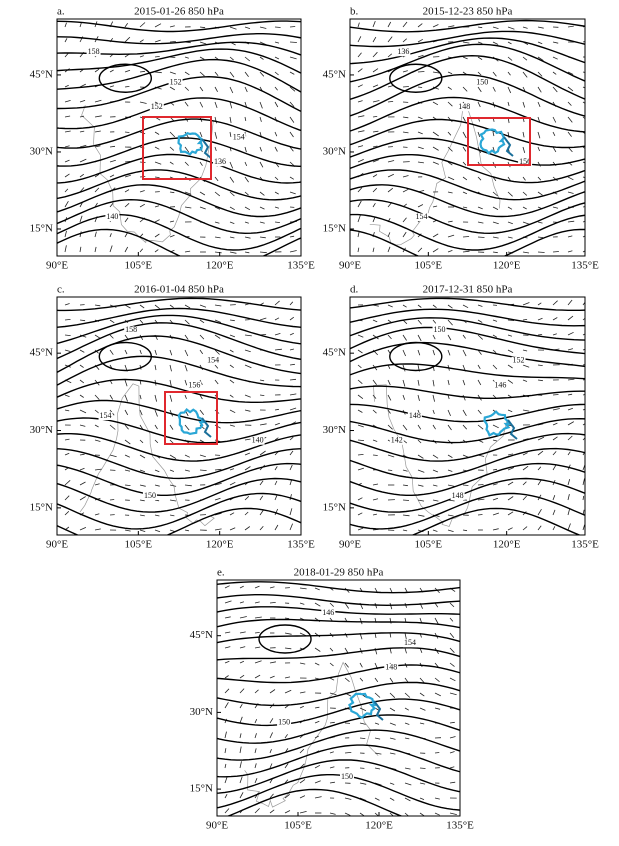  I want to click on panel-title: 2018-01-29 850 hPa, so click(339, 573).